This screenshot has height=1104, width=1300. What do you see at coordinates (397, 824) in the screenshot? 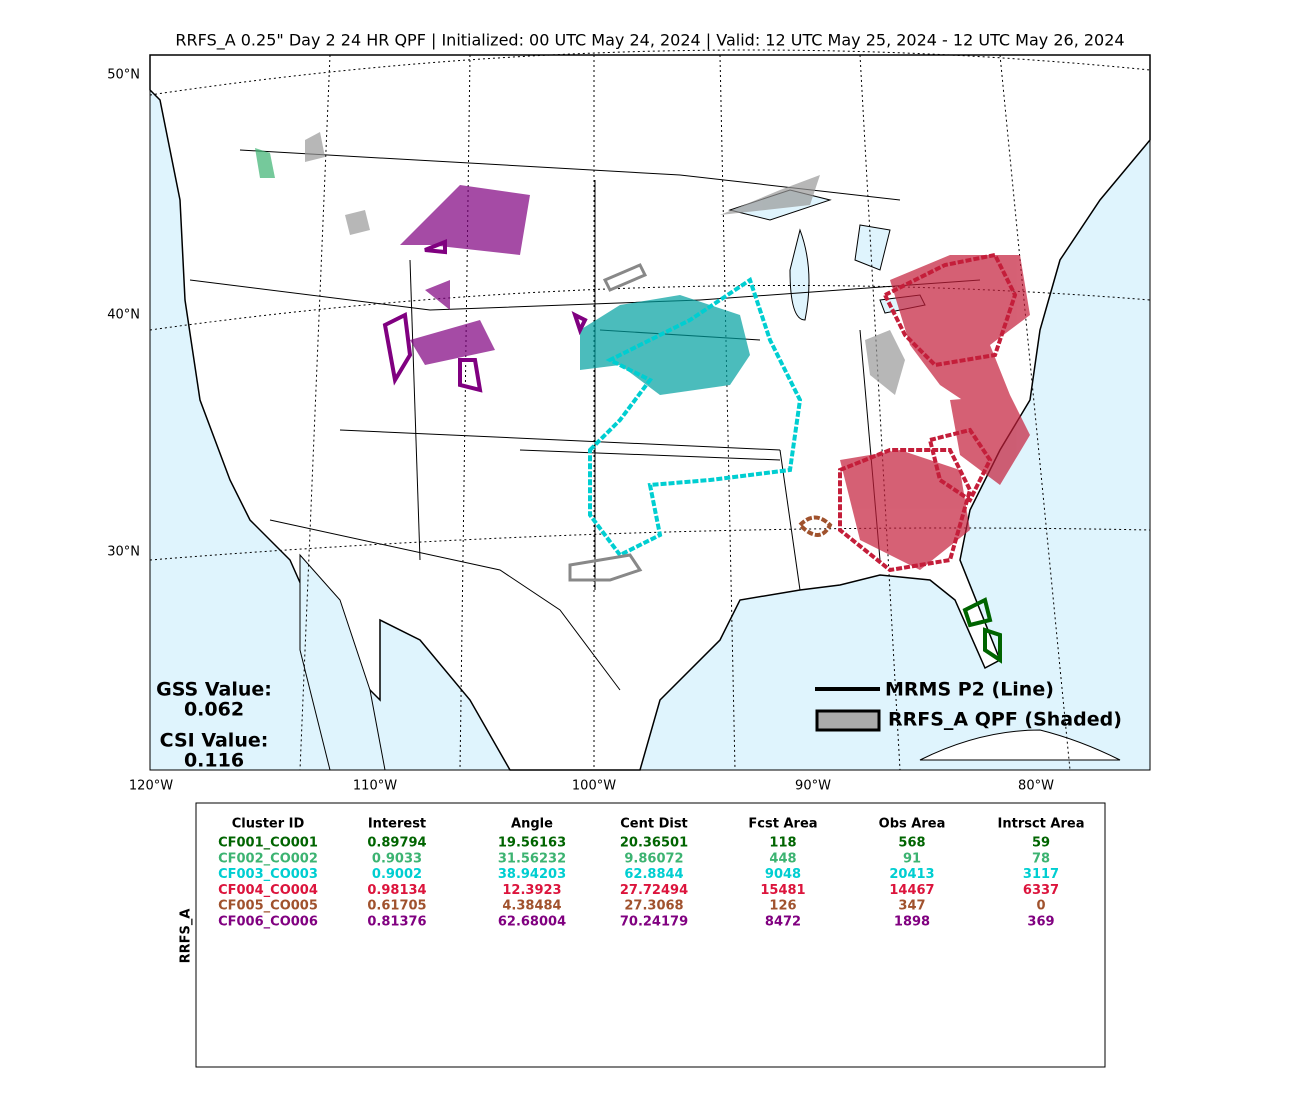
I see `column-header: Interest` at bounding box center [397, 824].